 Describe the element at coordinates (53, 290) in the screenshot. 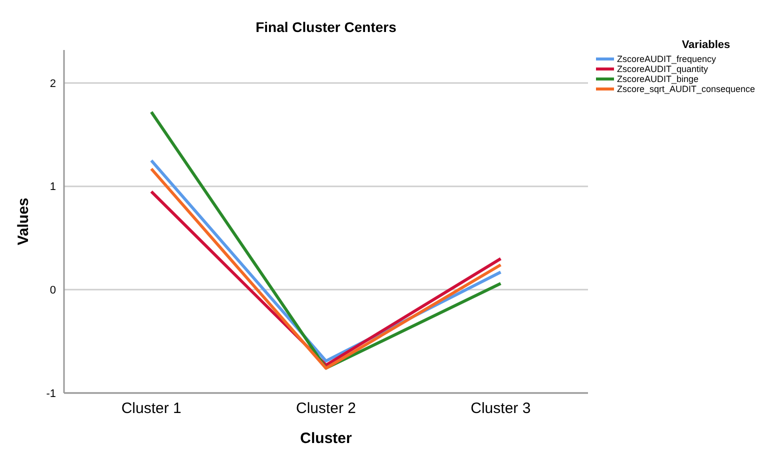

I see `y-tick-label: 0` at that location.